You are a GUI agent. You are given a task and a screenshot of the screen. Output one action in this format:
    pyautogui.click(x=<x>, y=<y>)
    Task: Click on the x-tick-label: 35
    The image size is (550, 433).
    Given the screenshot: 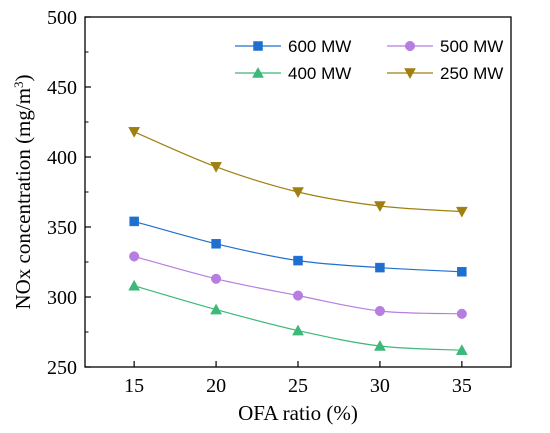 What is the action you would take?
    pyautogui.click(x=462, y=386)
    